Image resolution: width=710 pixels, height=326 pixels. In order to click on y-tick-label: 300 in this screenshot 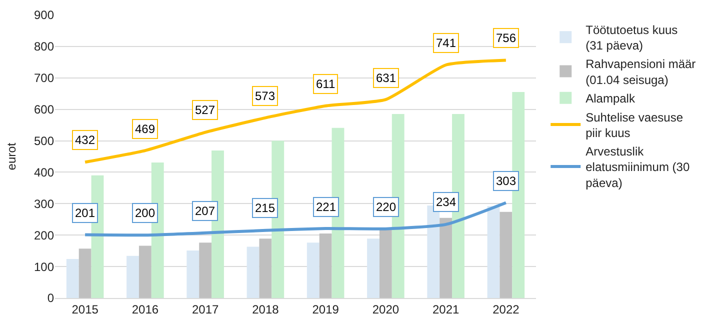, I will do `click(44, 203)`.